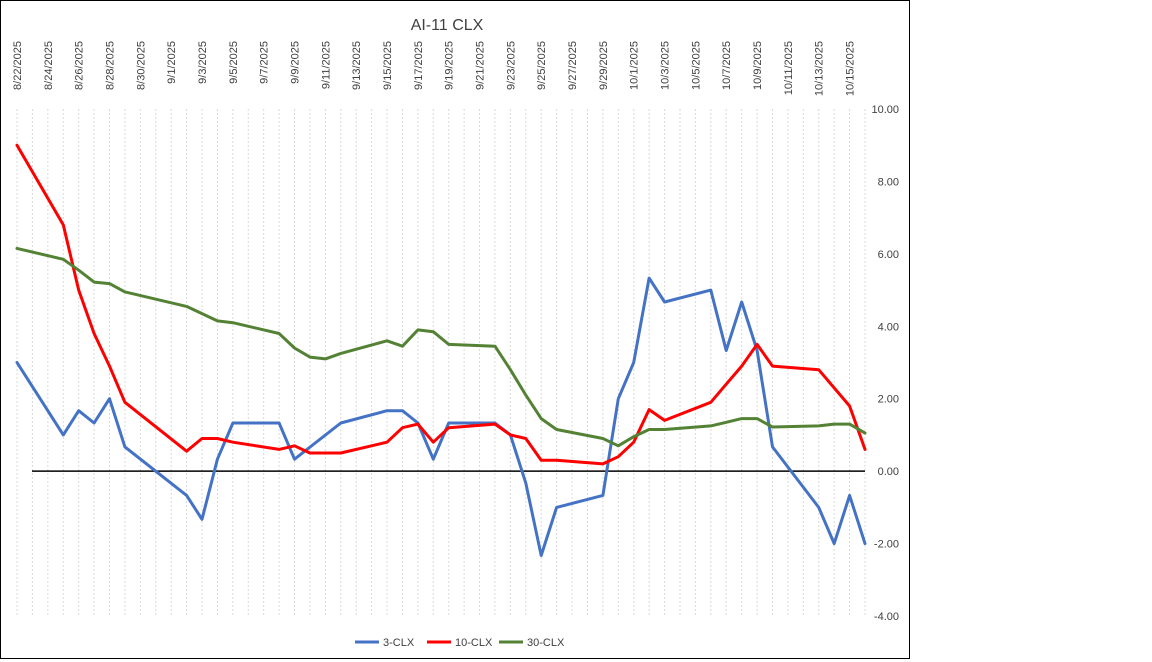  Describe the element at coordinates (172, 62) in the screenshot. I see `x-tick-label: 9/1/2025` at that location.